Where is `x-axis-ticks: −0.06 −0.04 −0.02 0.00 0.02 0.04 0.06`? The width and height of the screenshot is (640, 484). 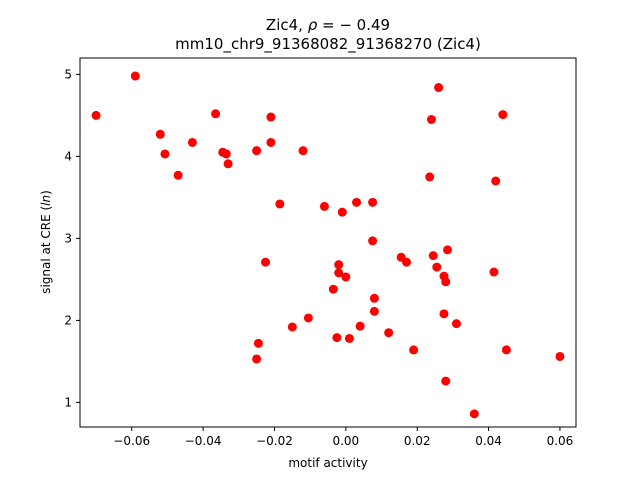 x-axis-ticks: −0.06 −0.04 −0.02 0.00 0.02 0.04 0.06 is located at coordinates (343, 437).